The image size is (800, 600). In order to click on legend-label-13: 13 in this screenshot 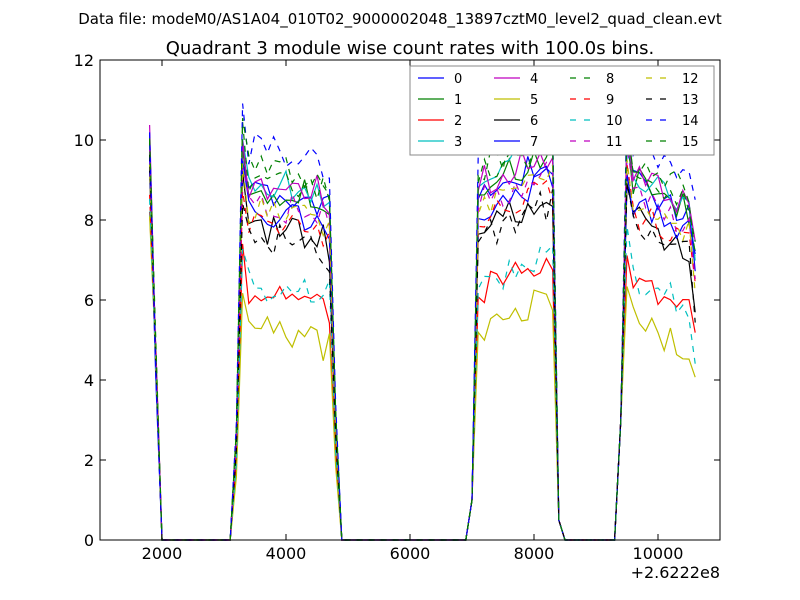, I will do `click(690, 100)`.